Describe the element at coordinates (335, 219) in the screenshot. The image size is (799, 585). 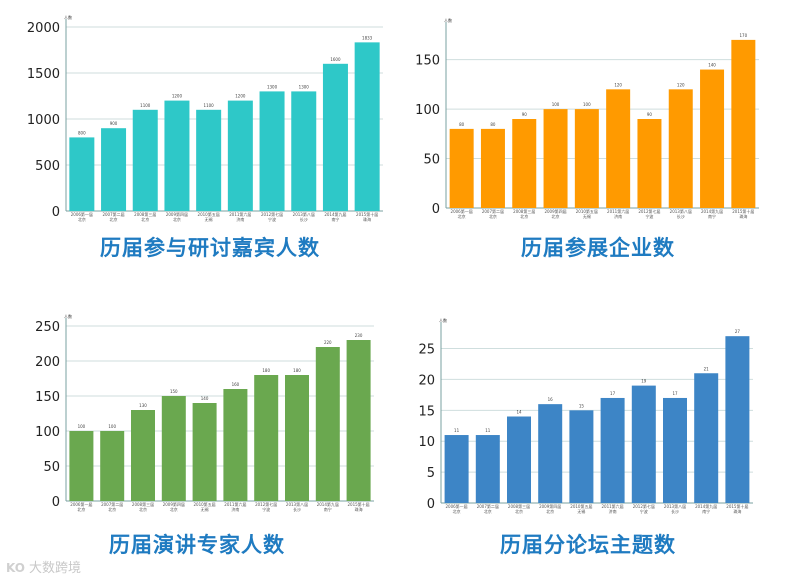
I see `x-tick-label-city: 南宁` at that location.